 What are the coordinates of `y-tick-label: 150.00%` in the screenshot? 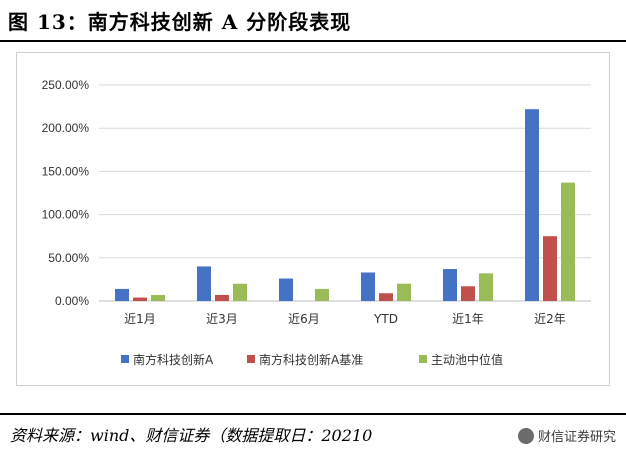 It's located at (66, 171).